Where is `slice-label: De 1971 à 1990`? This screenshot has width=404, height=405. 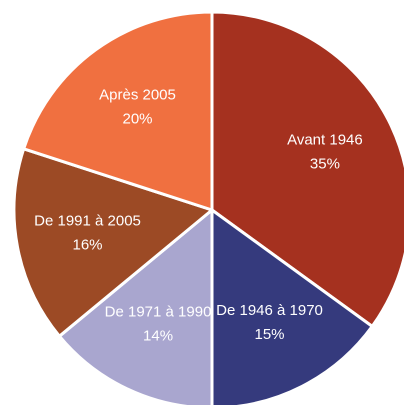 slice-label: De 1971 à 1990 is located at coordinates (158, 312).